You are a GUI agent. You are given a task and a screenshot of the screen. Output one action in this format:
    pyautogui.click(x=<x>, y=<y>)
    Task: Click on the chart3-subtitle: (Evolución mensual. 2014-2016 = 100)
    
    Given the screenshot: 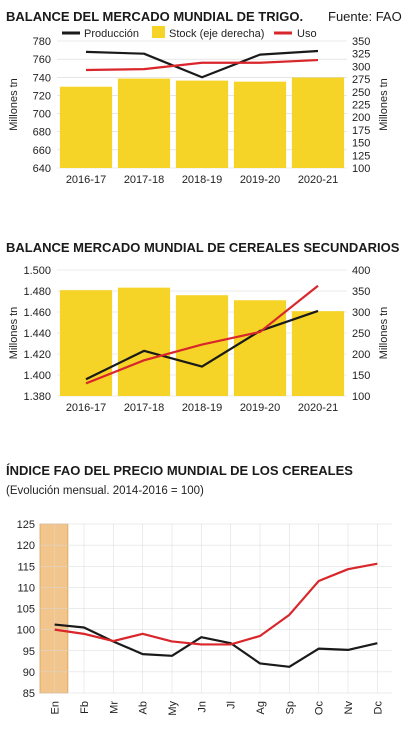 What is the action you would take?
    pyautogui.click(x=105, y=491)
    